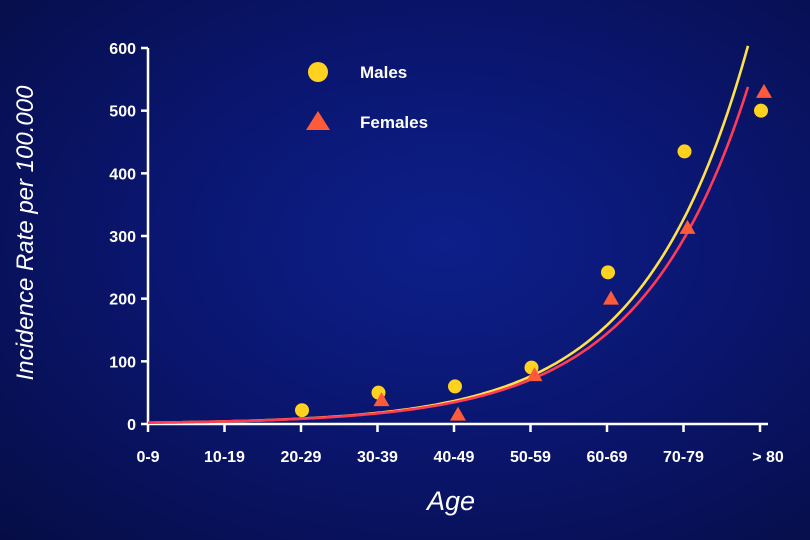 The width and height of the screenshot is (810, 540). What do you see at coordinates (147, 457) in the screenshot?
I see `x-tick-label: 0-9` at bounding box center [147, 457].